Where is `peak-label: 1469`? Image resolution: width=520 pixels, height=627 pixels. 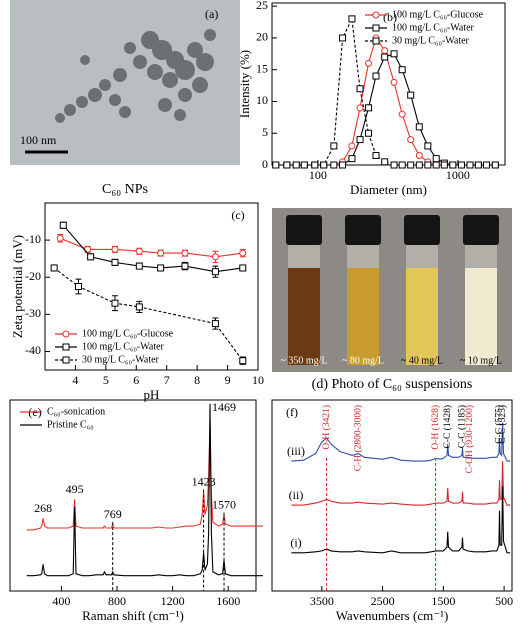
peak-label: 1469 is located at coordinates (224, 407).